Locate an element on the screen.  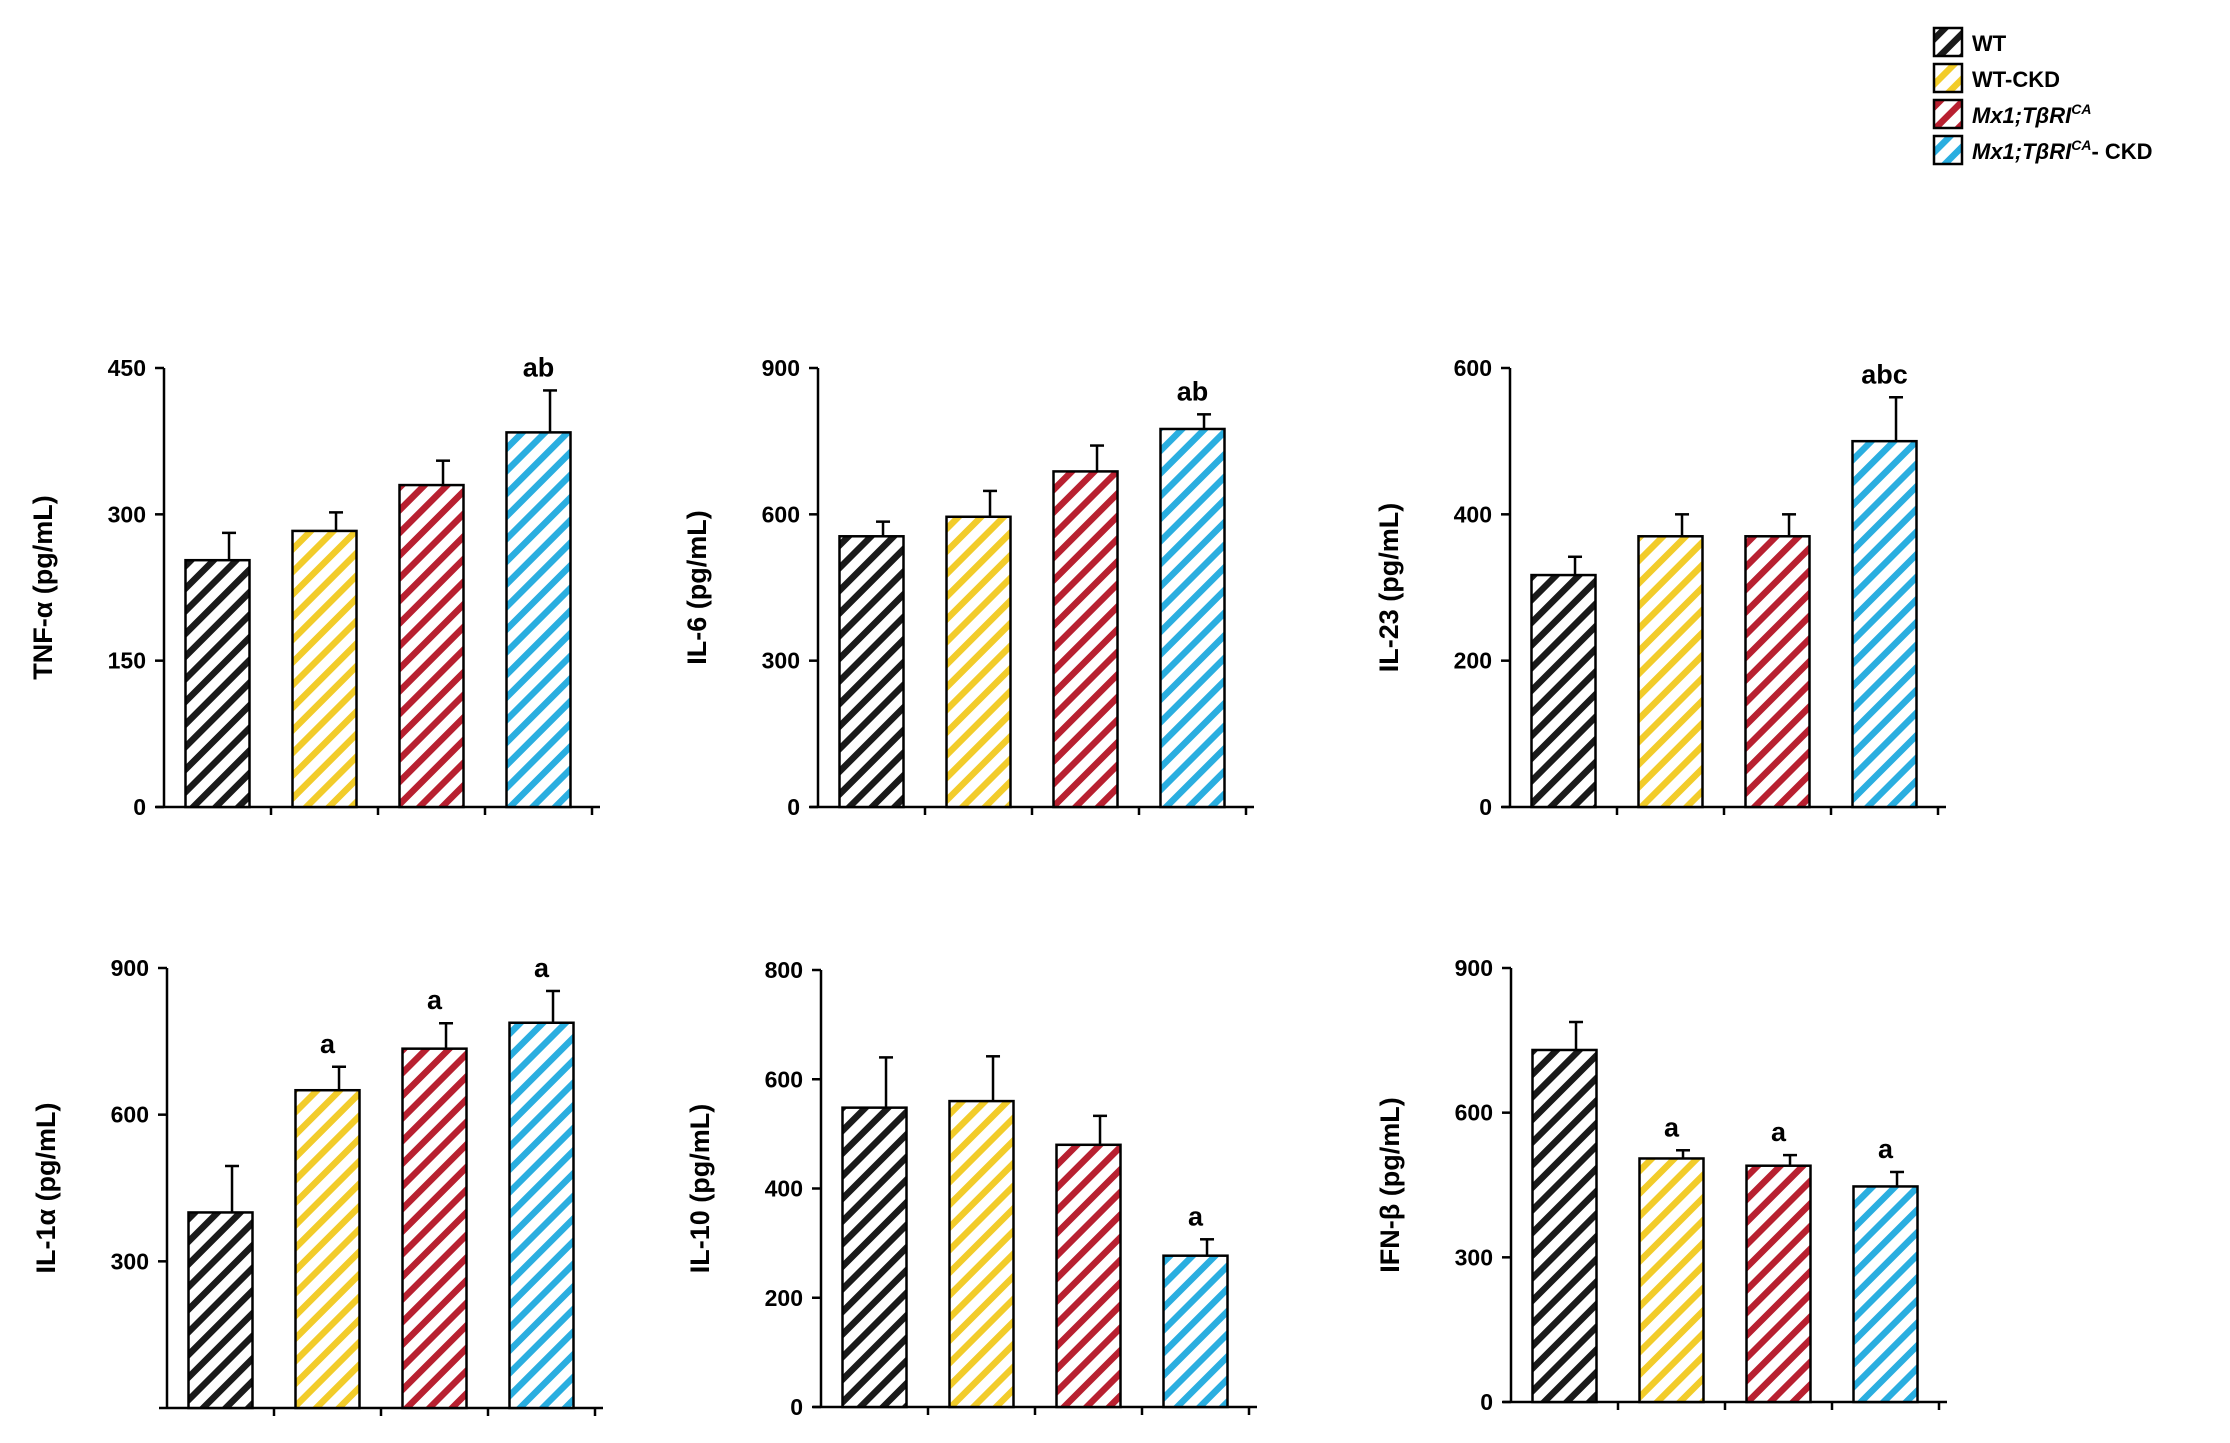
panel-3: 0 200 400 600 IL-23 (pg/mL) abc is located at coordinates (1660, 587).